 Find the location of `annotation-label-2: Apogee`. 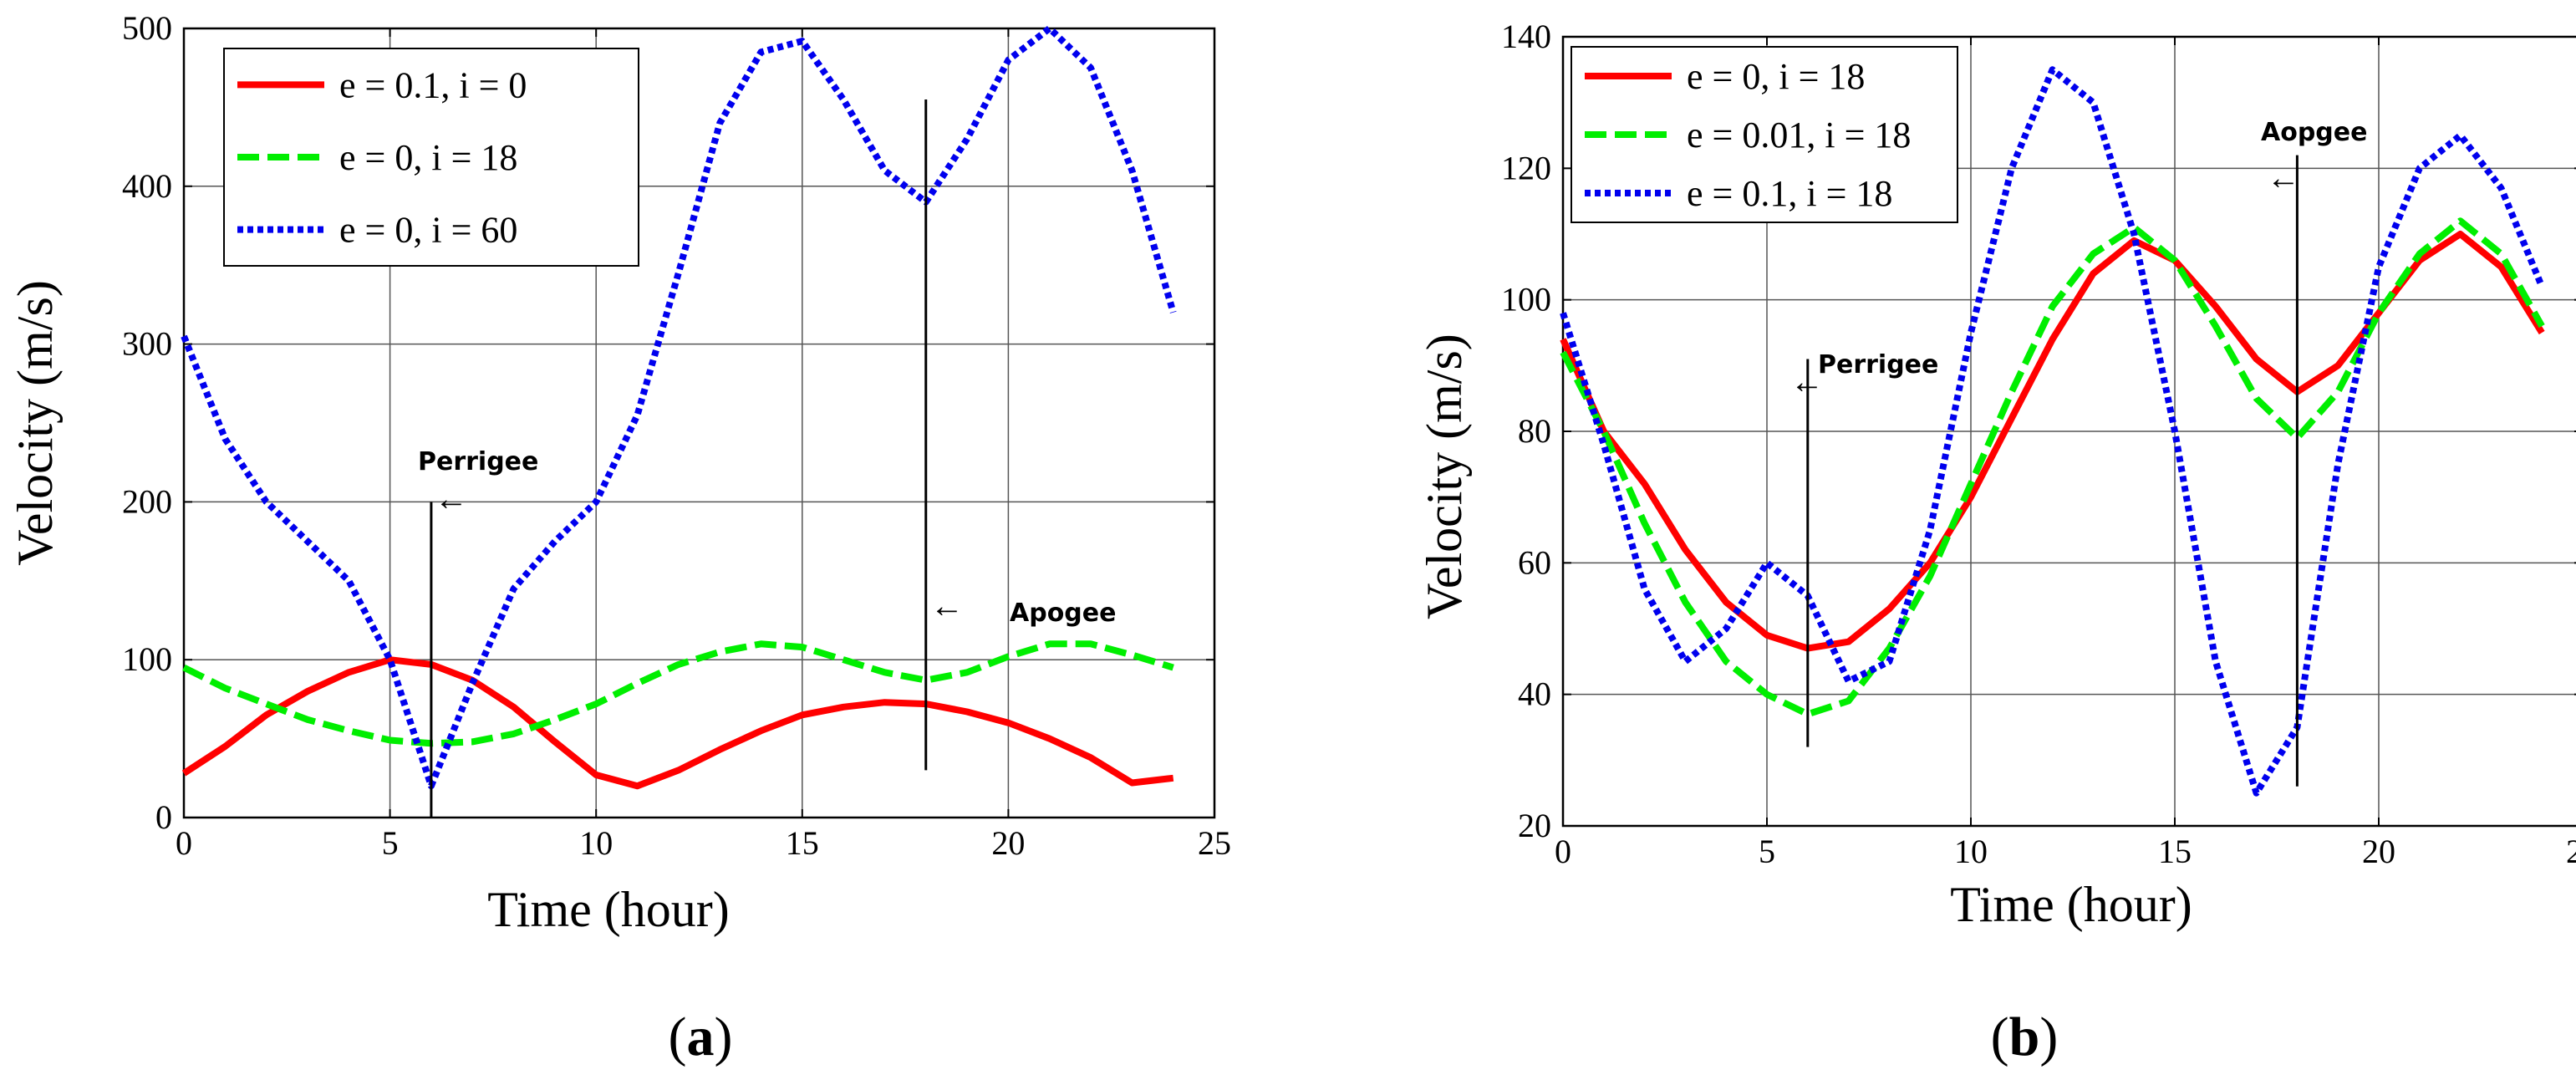

annotation-label-2: Apogee is located at coordinates (1063, 614).